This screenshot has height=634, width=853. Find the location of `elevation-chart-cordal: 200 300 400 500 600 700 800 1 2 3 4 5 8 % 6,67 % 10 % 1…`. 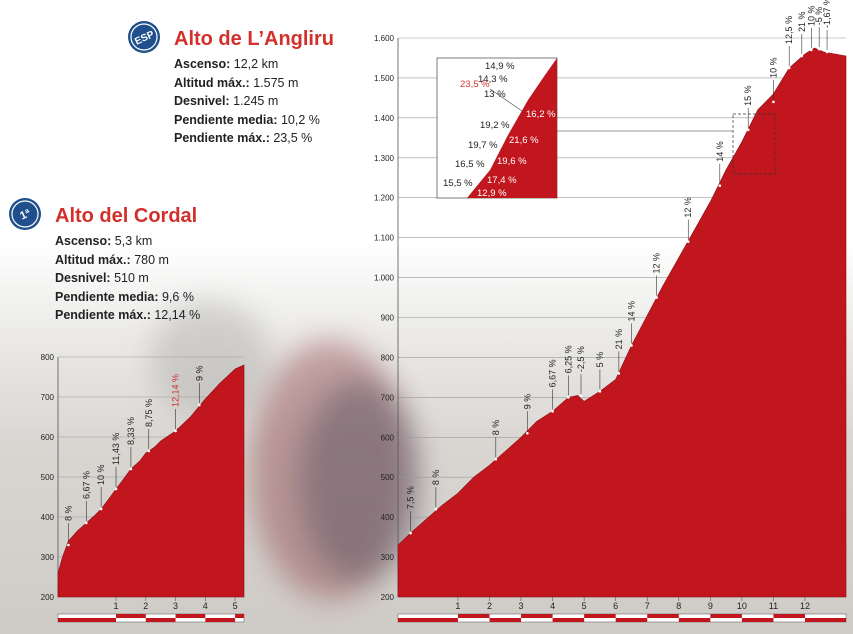

elevation-chart-cordal: 200 300 400 500 600 700 800 1 2 3 4 5 8 % 6,67 % 10 % 1… is located at coordinates (143, 488).